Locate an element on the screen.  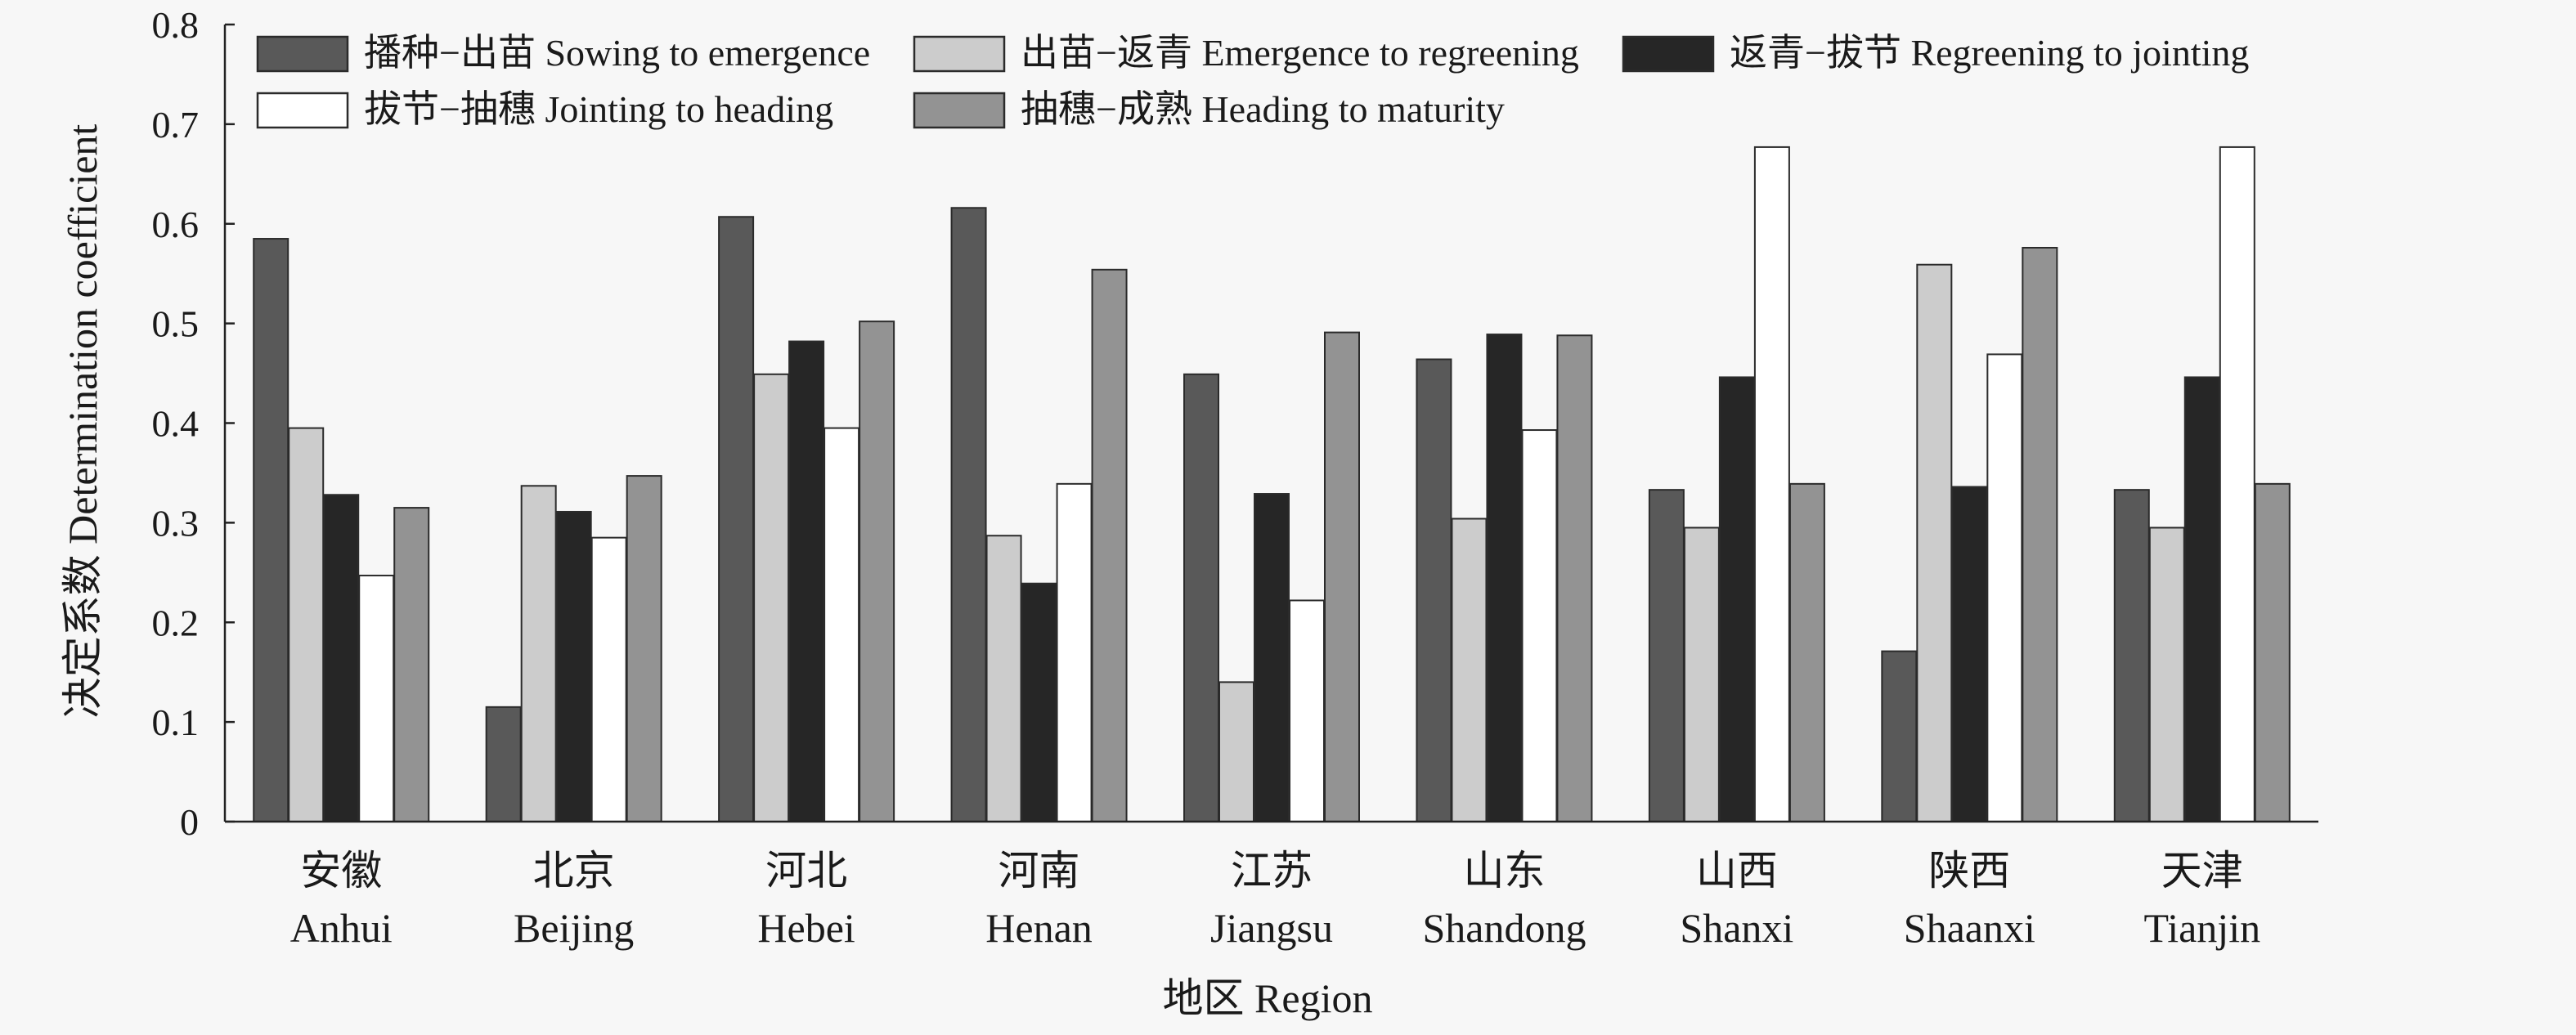
legend-label-5: 抽穗−成熟 Heading to maturity is located at coordinates (1263, 109).